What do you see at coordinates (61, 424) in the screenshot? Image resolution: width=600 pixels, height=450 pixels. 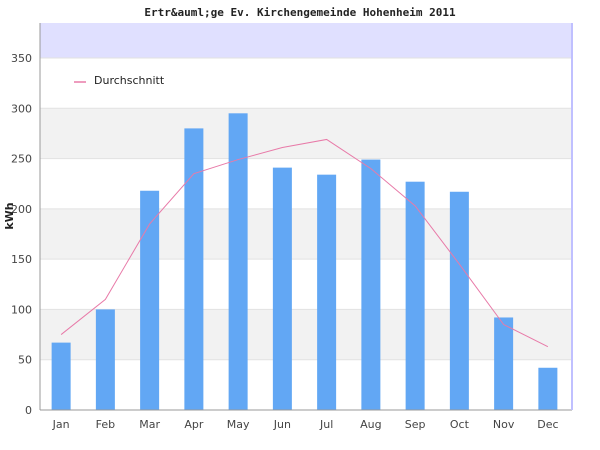 I see `x-tick-label: Jan` at bounding box center [61, 424].